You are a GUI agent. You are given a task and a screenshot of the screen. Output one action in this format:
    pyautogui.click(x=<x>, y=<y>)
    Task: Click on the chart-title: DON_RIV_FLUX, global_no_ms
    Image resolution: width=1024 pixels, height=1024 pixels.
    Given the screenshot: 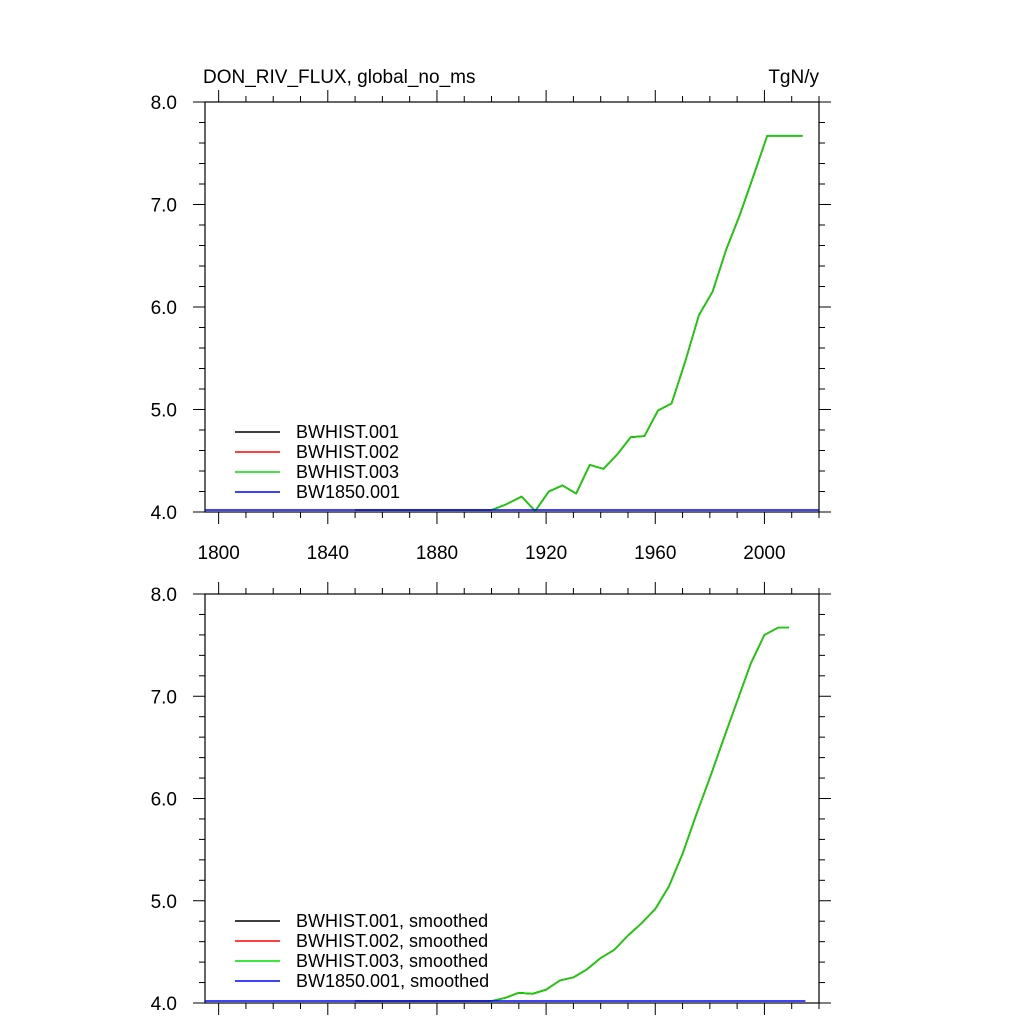 What is the action you would take?
    pyautogui.click(x=339, y=77)
    